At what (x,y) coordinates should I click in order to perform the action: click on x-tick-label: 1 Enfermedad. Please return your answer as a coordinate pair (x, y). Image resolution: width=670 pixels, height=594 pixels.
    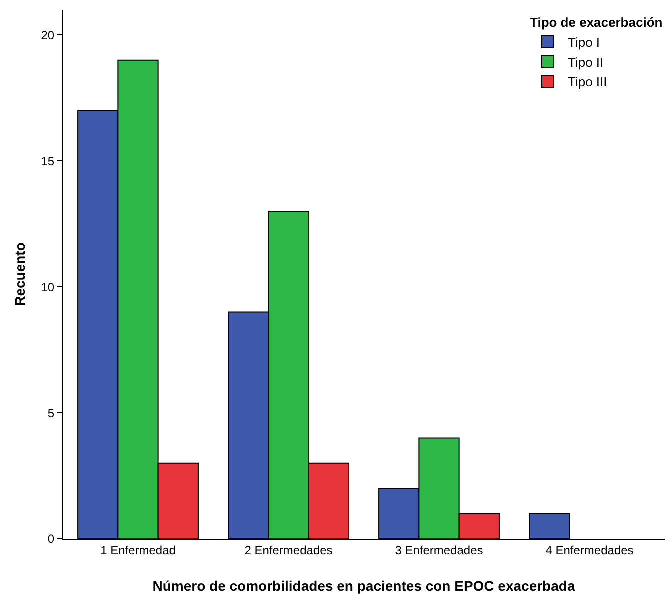
    Looking at the image, I should click on (138, 550).